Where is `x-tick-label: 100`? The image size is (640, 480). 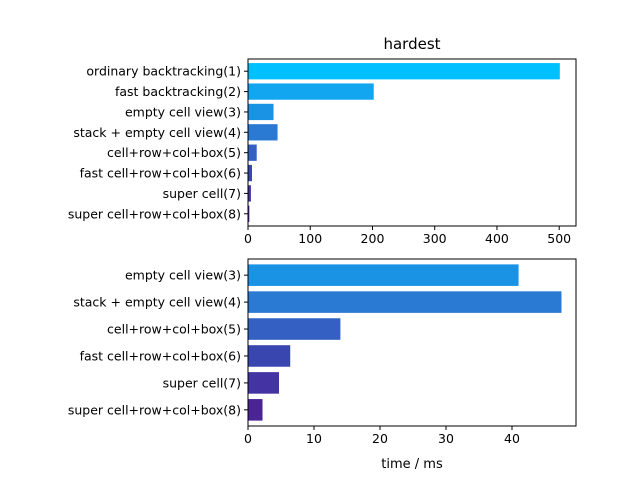
x-tick-label: 100 is located at coordinates (310, 238).